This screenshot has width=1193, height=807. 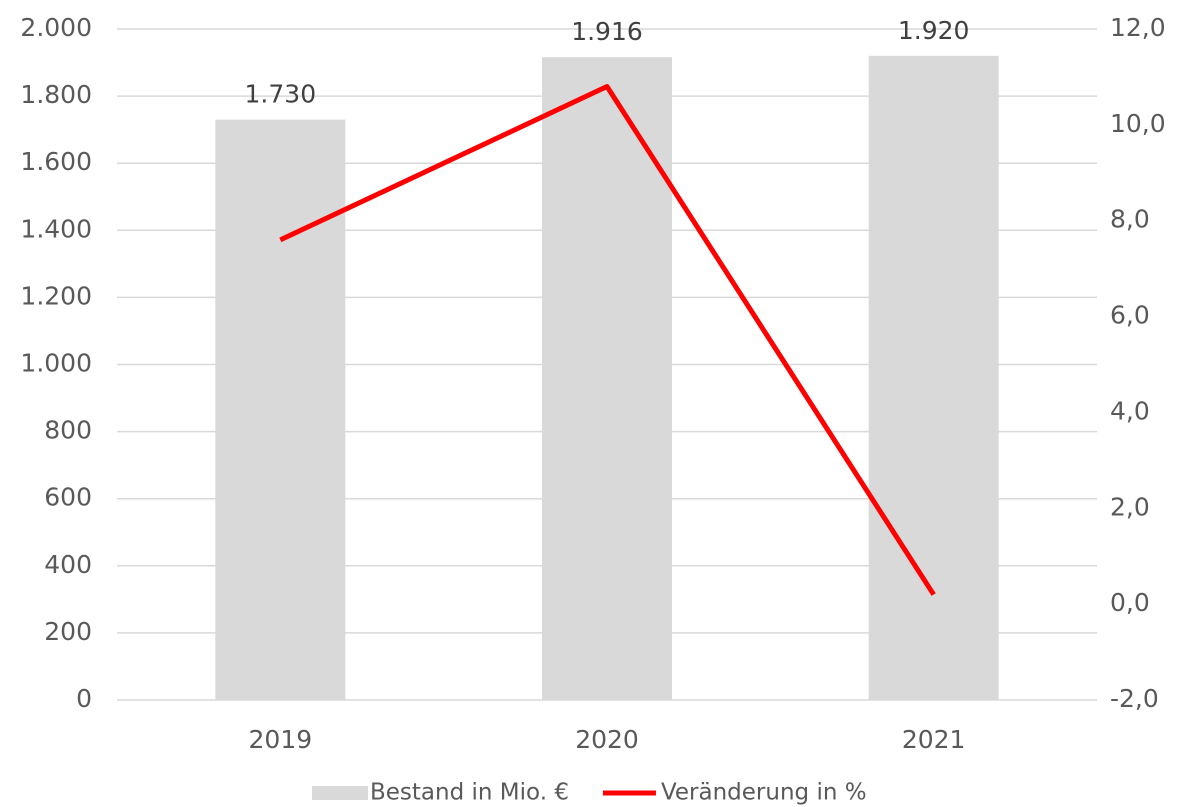 What do you see at coordinates (56, 295) in the screenshot?
I see `y-tick-label: 1.200` at bounding box center [56, 295].